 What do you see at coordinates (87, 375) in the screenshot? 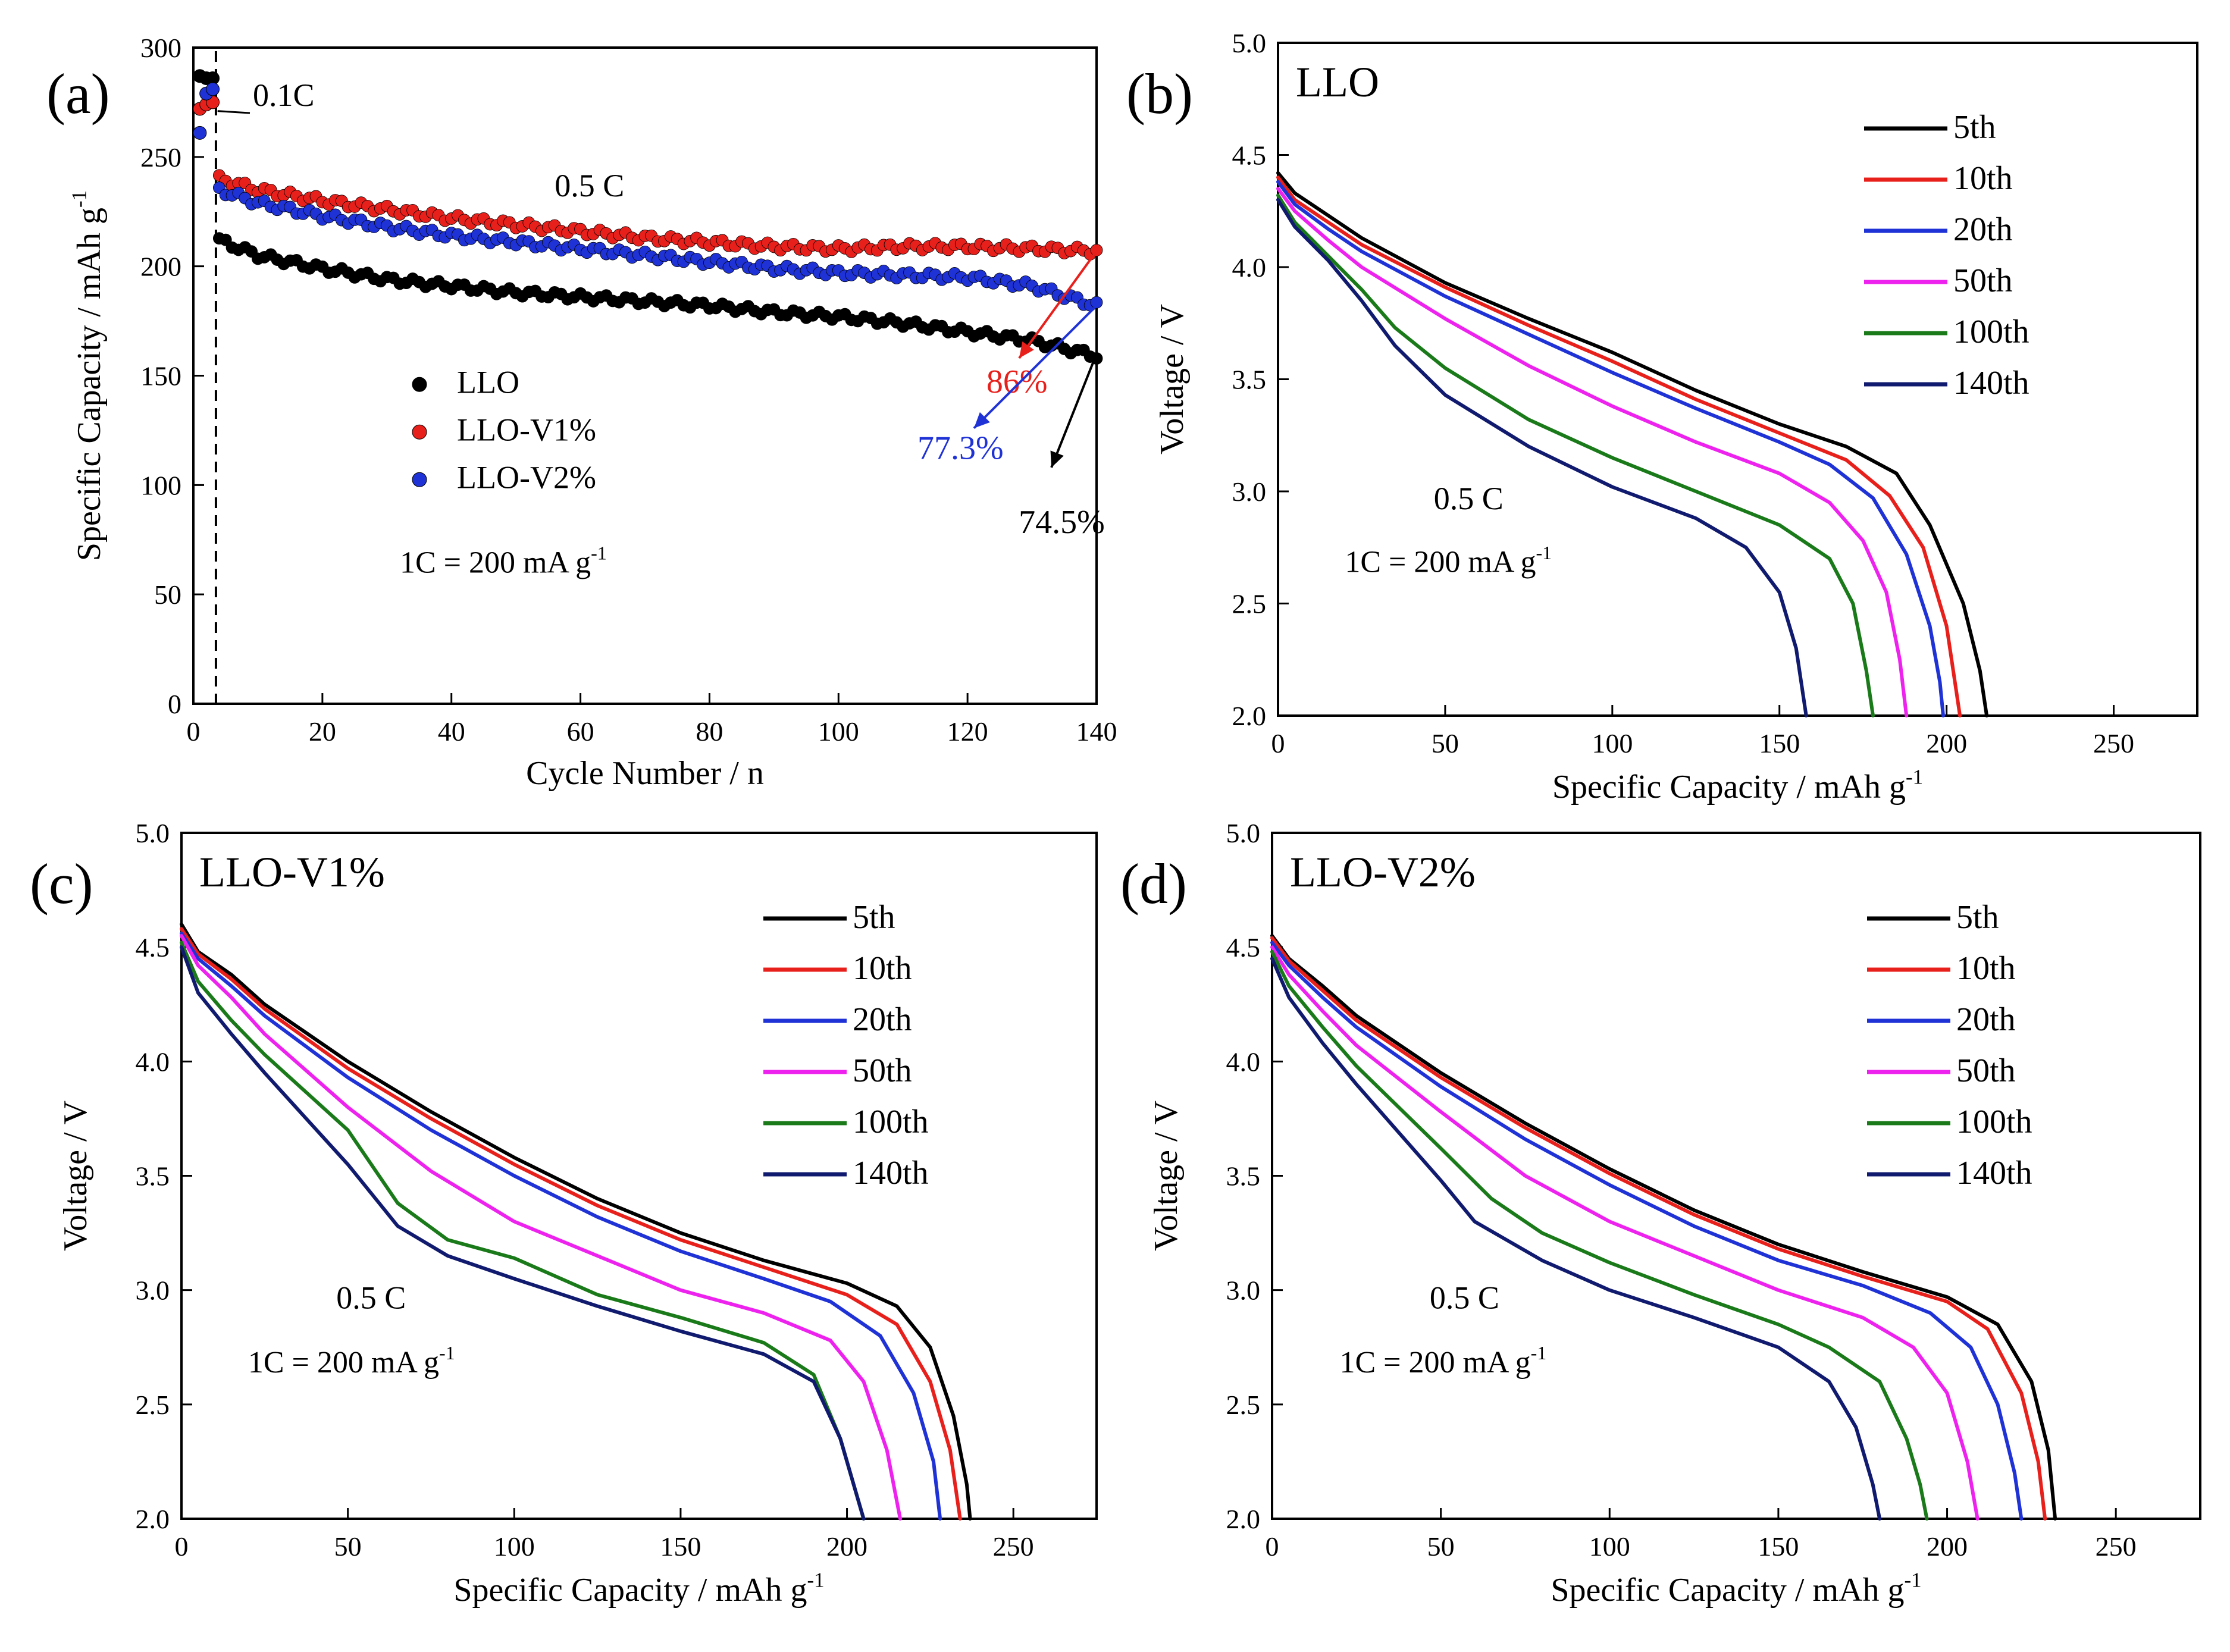
I see `y-axis-label: Specific Capacity / mAh g-1` at bounding box center [87, 375].